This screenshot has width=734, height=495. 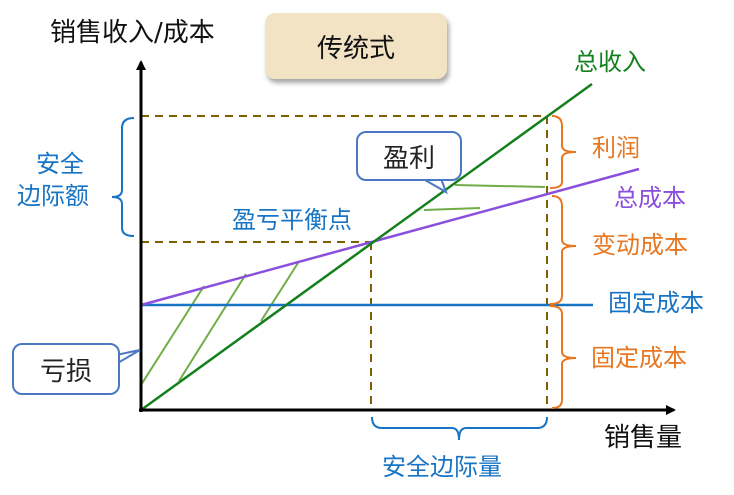 What do you see at coordinates (53, 196) in the screenshot?
I see `safety-margin-amount-line2: 边际额` at bounding box center [53, 196].